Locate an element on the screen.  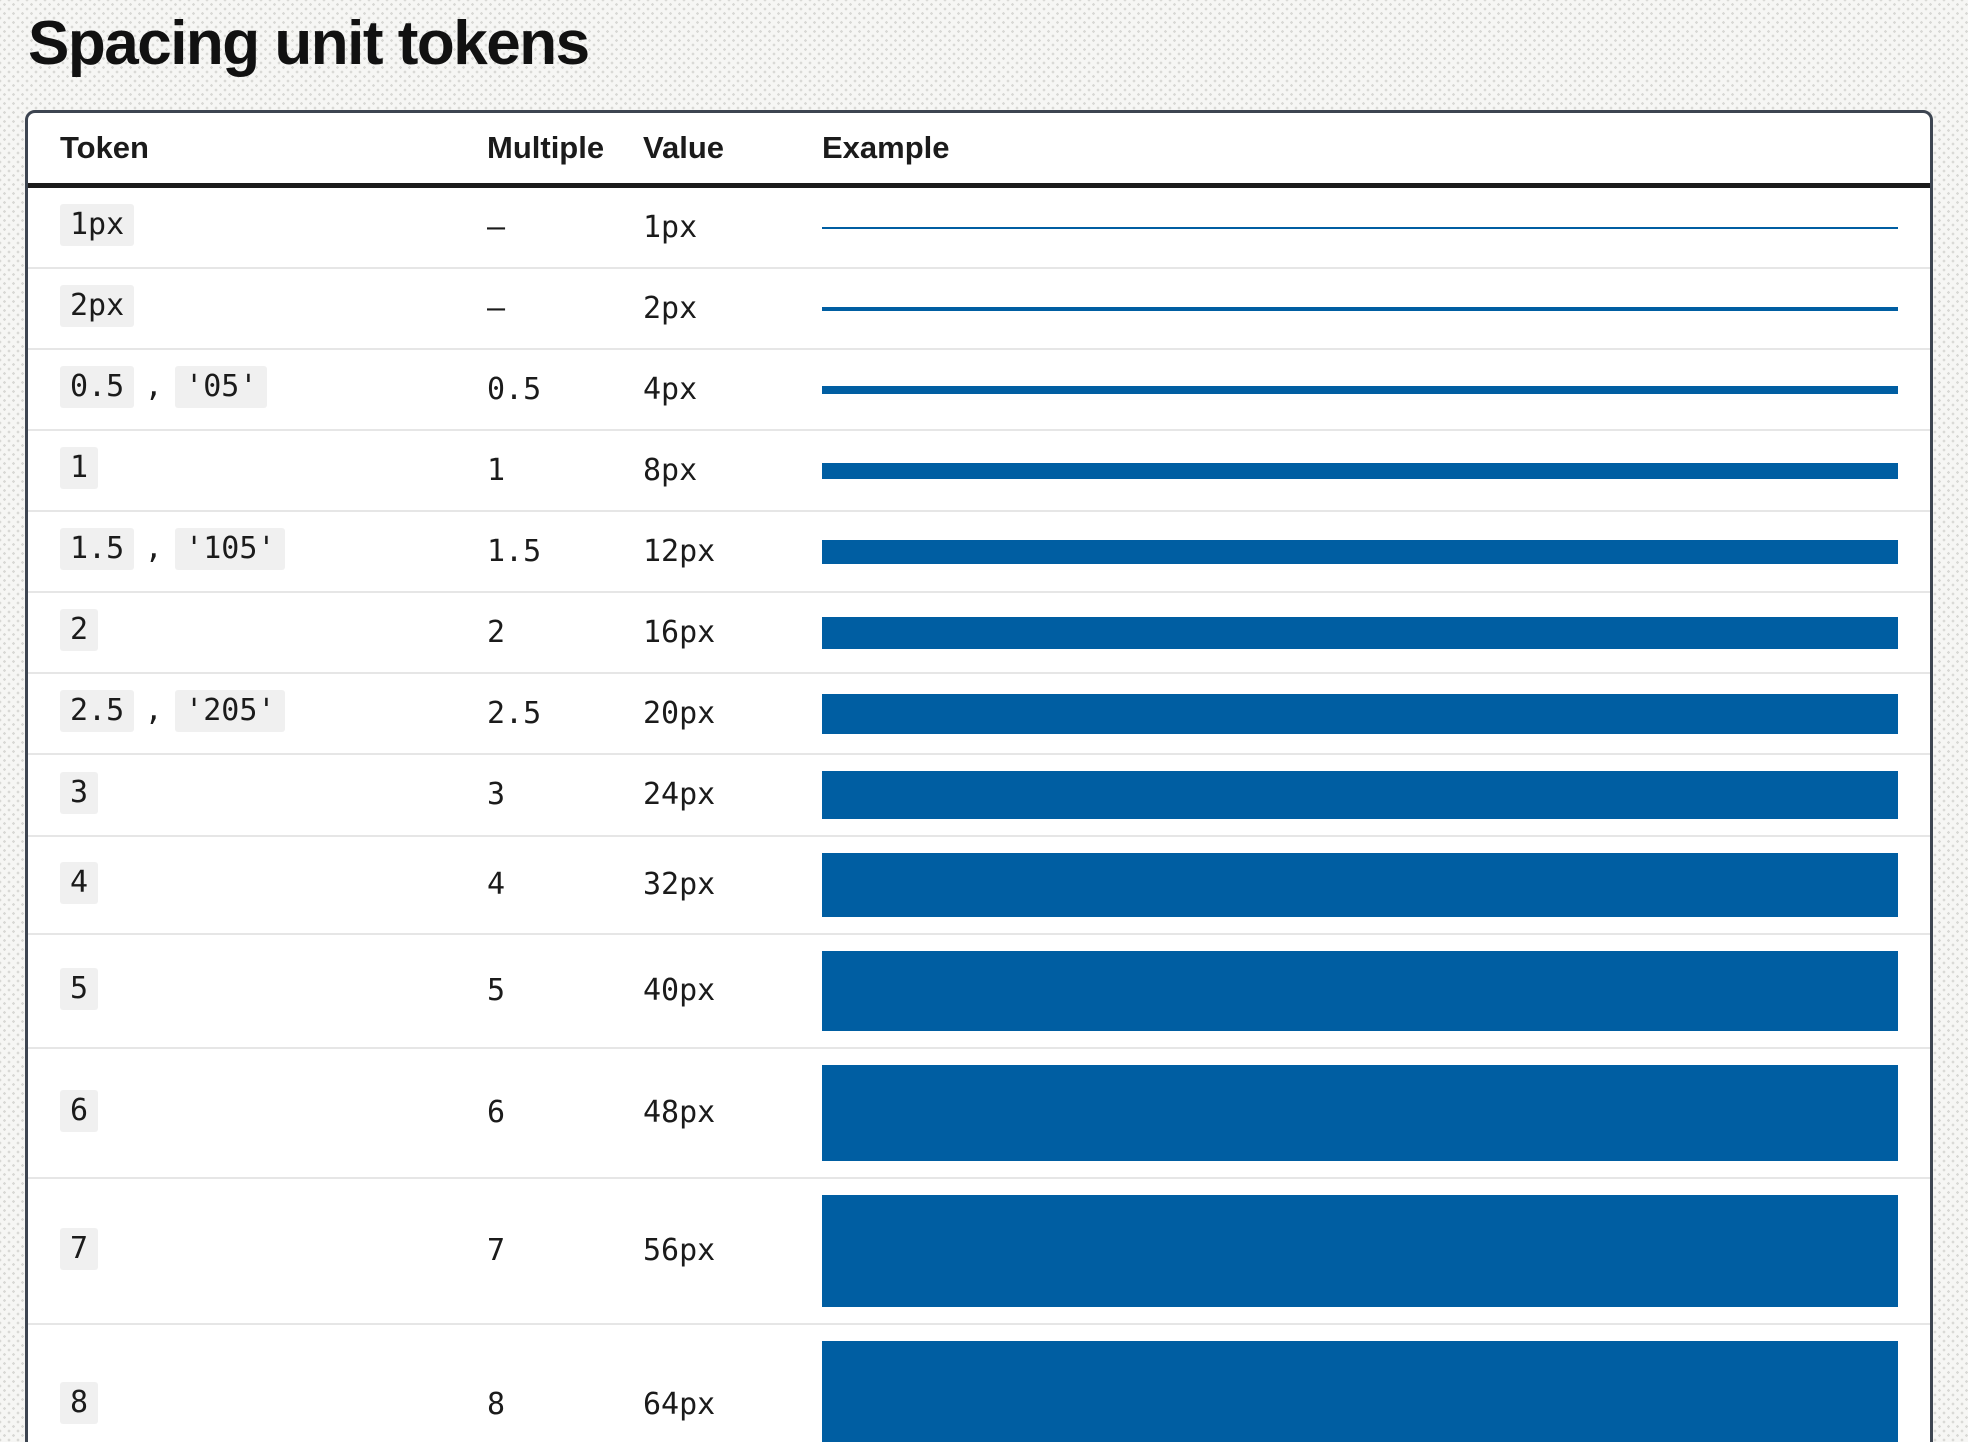
multiple-cell: 0.5 is located at coordinates (533, 389).